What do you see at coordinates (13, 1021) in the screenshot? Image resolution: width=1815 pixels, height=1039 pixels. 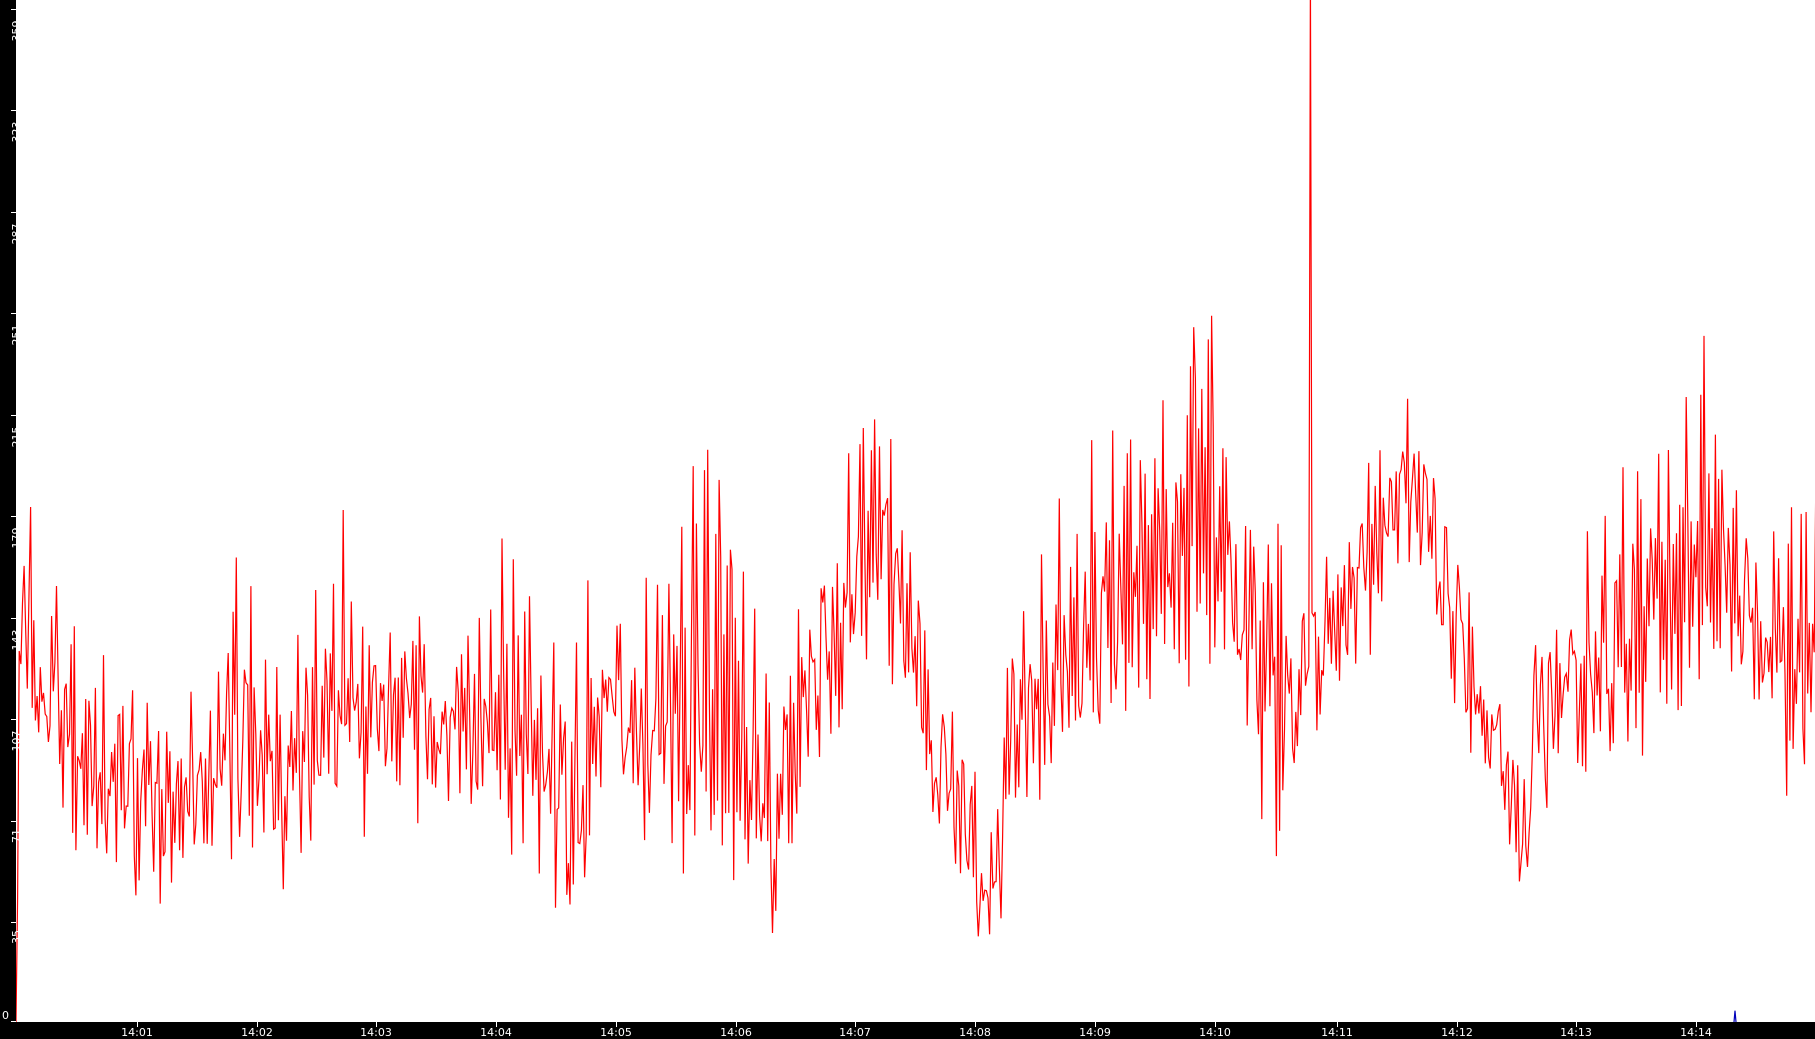 I see `y-axis-zero-tick-mark` at bounding box center [13, 1021].